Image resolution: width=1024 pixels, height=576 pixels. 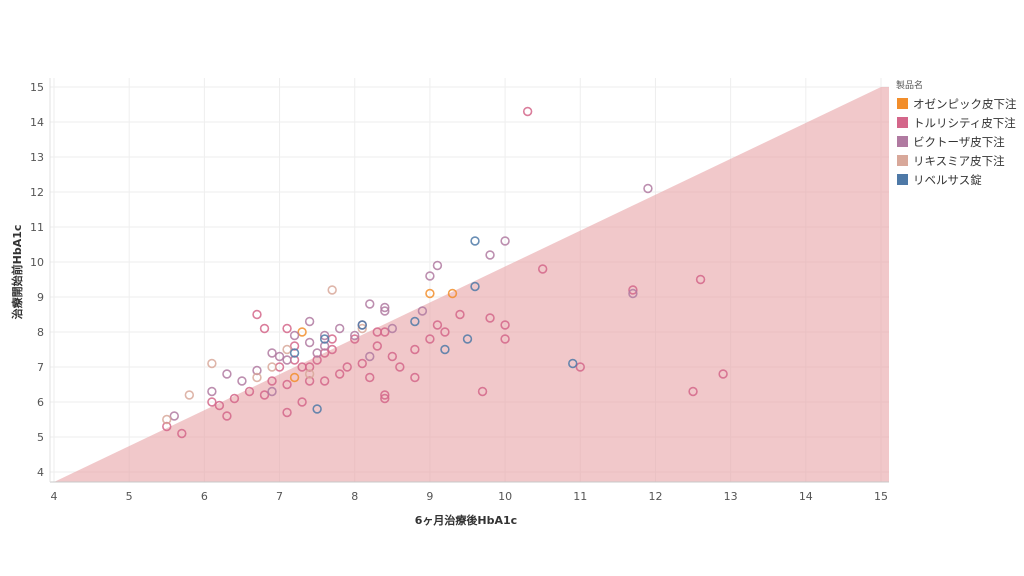 What do you see at coordinates (957, 141) in the screenshot?
I see `legend-item: ビクトーザ皮下注` at bounding box center [957, 141].